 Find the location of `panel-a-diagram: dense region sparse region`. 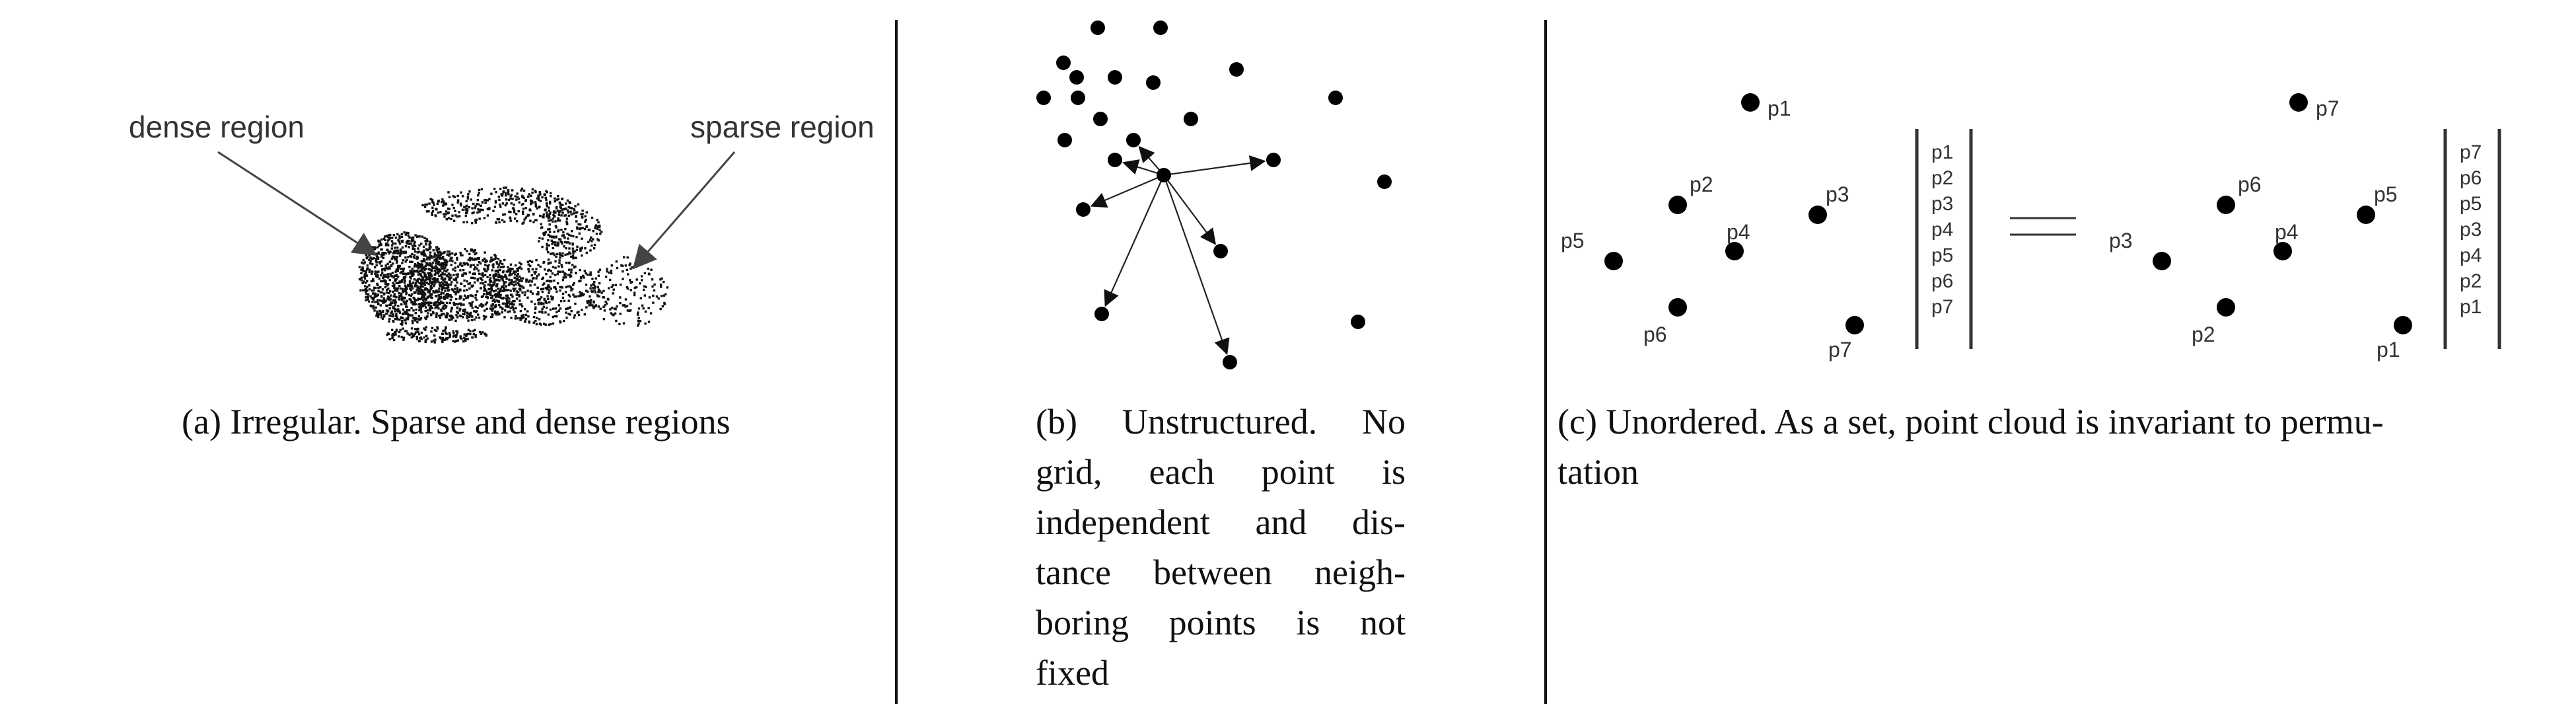

panel-a-diagram: dense region sparse region is located at coordinates (502, 227).